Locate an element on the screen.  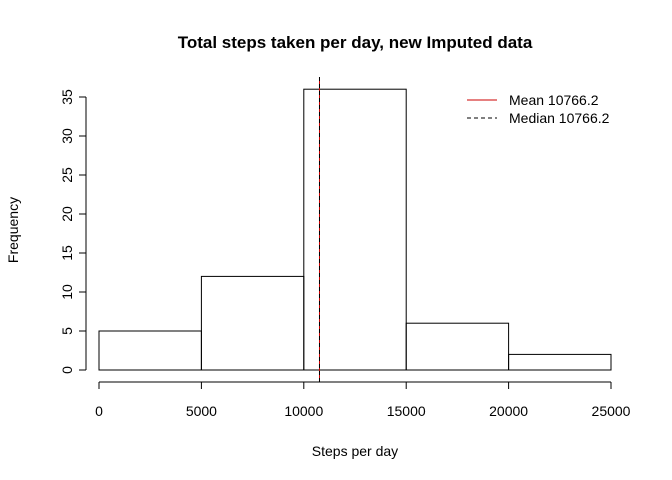
y-axis-label: Frequency is located at coordinates (13, 230).